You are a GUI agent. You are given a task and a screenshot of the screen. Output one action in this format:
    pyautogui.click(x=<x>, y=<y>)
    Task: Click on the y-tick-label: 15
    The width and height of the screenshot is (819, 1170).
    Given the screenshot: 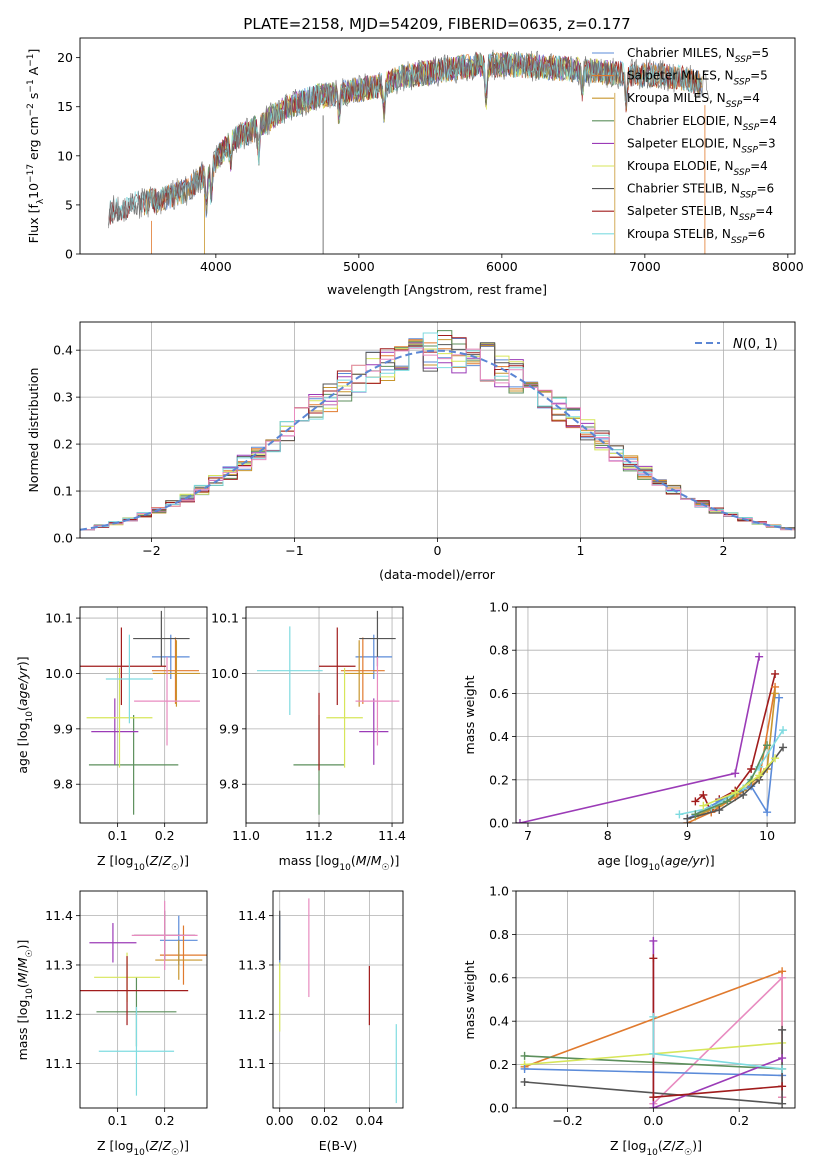 What is the action you would take?
    pyautogui.click(x=65, y=106)
    